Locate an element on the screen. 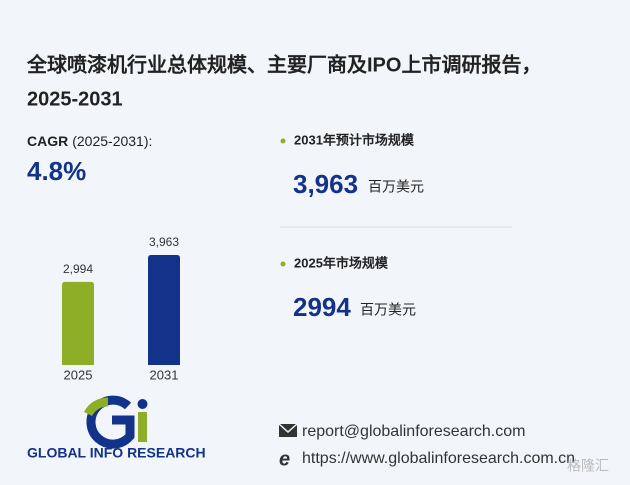  stat-value: 3,963 is located at coordinates (325, 184).